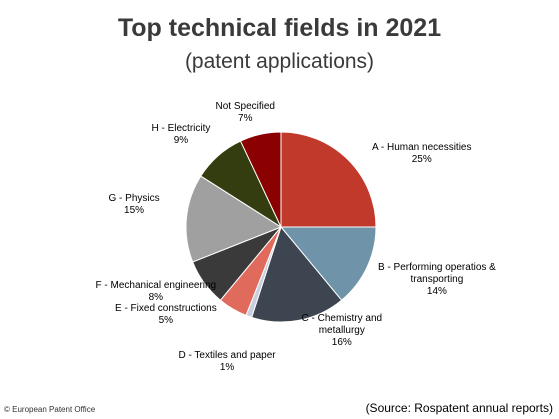  What do you see at coordinates (134, 211) in the screenshot?
I see `slice-label-value: 15%` at bounding box center [134, 211].